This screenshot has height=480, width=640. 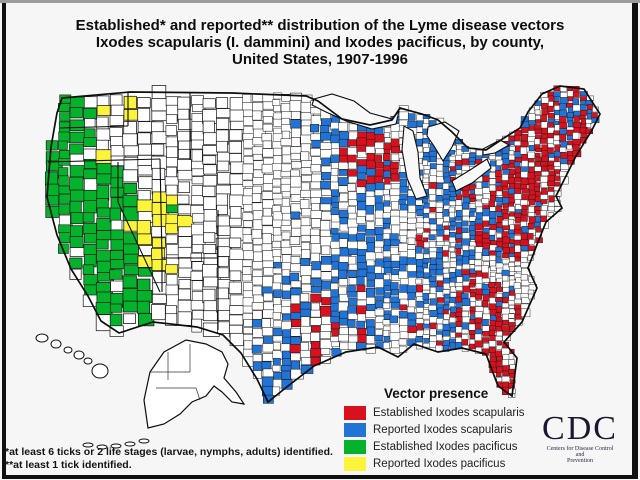 What do you see at coordinates (449, 412) in the screenshot?
I see `legend-label: Established Ixodes scapularis` at bounding box center [449, 412].